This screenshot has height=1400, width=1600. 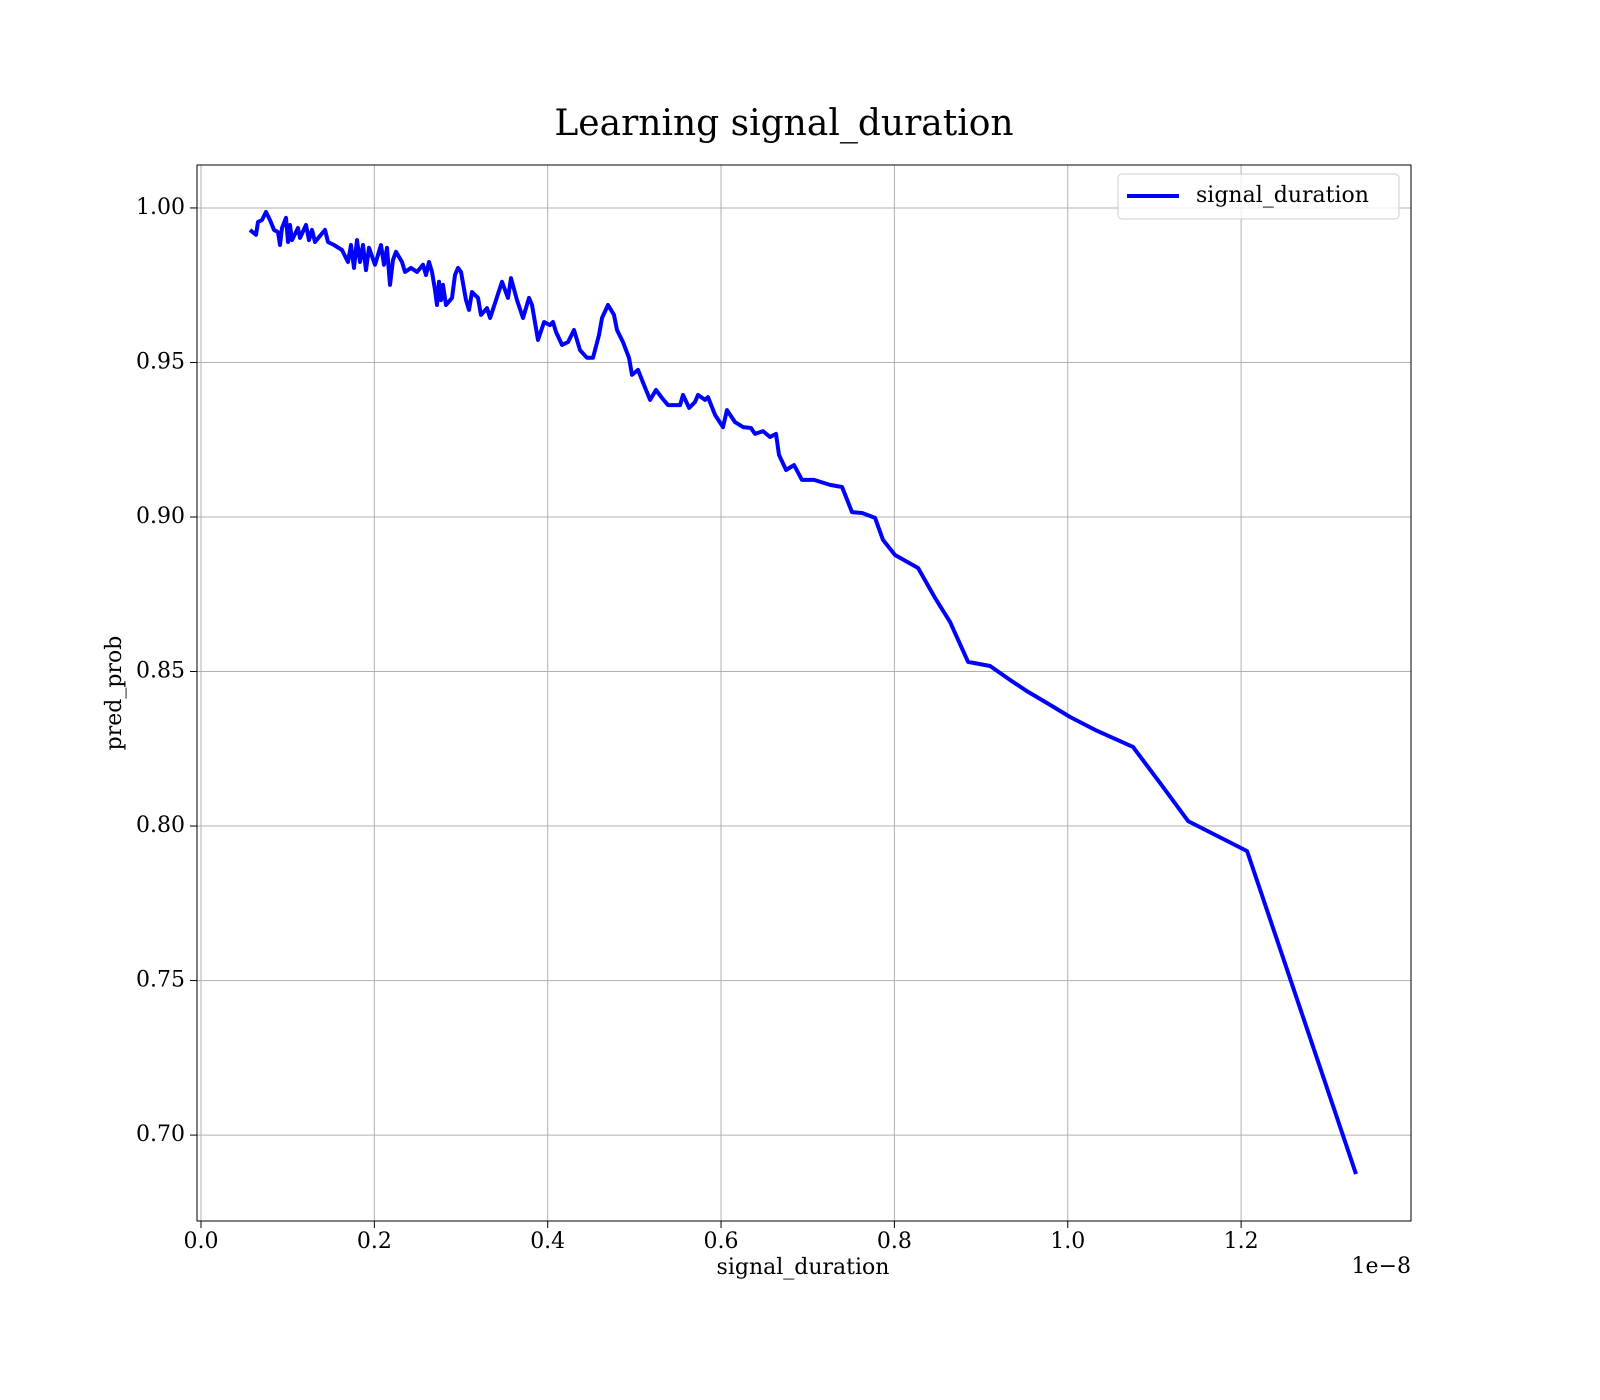 I want to click on y-tick-label: 0.95, so click(x=160, y=361).